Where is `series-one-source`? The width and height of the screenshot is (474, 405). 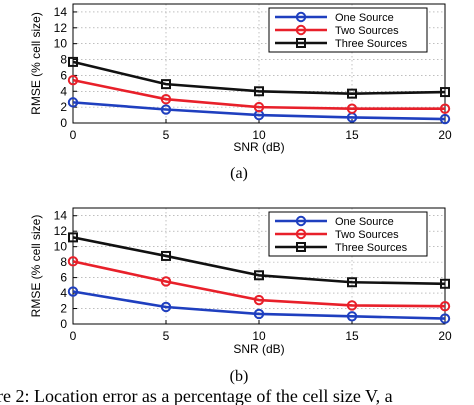 series-one-source is located at coordinates (259, 305).